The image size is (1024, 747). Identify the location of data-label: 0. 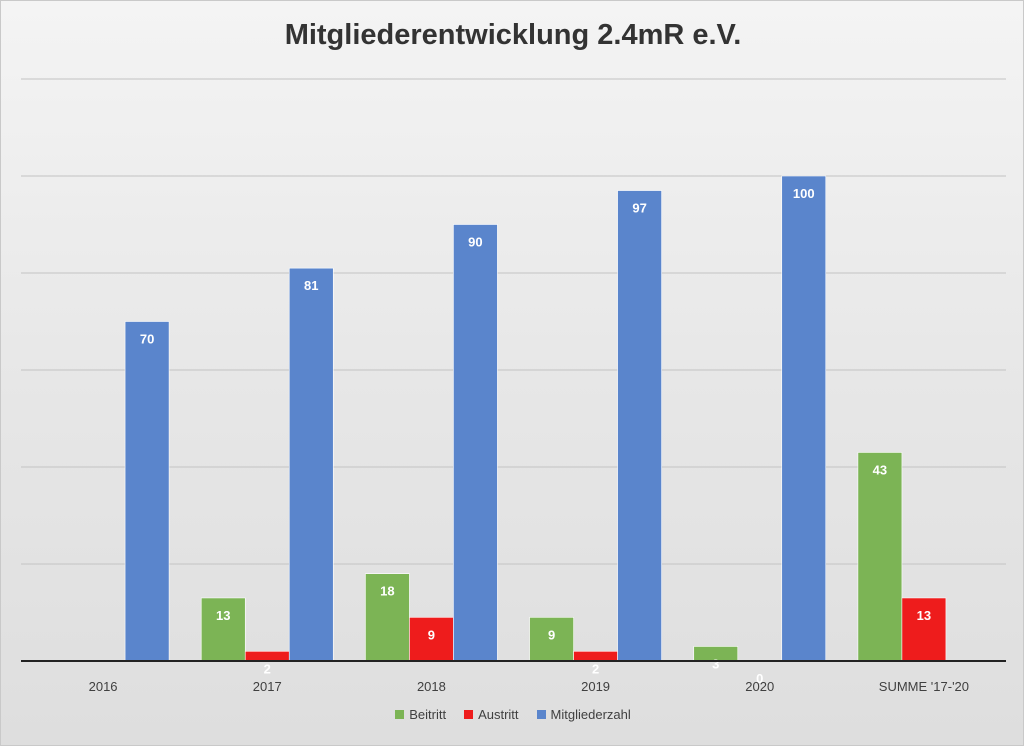
(759, 678).